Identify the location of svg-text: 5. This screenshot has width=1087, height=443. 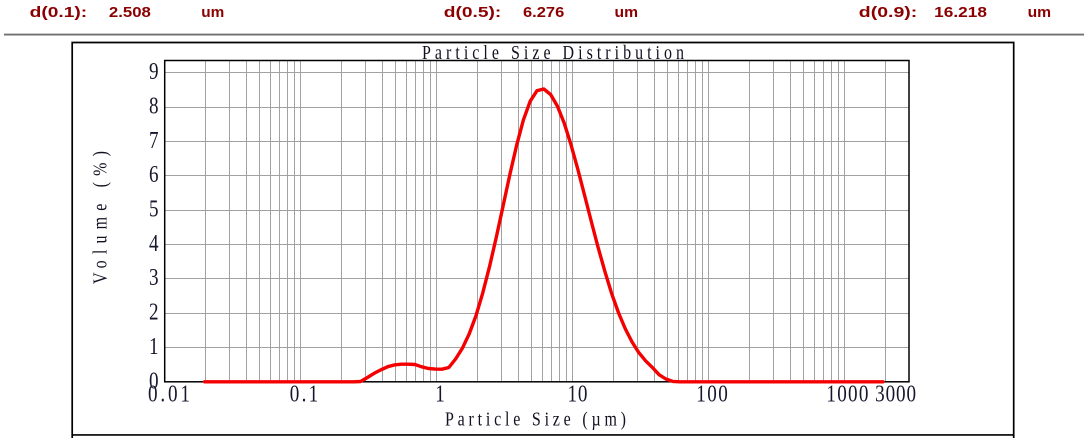
(154, 208).